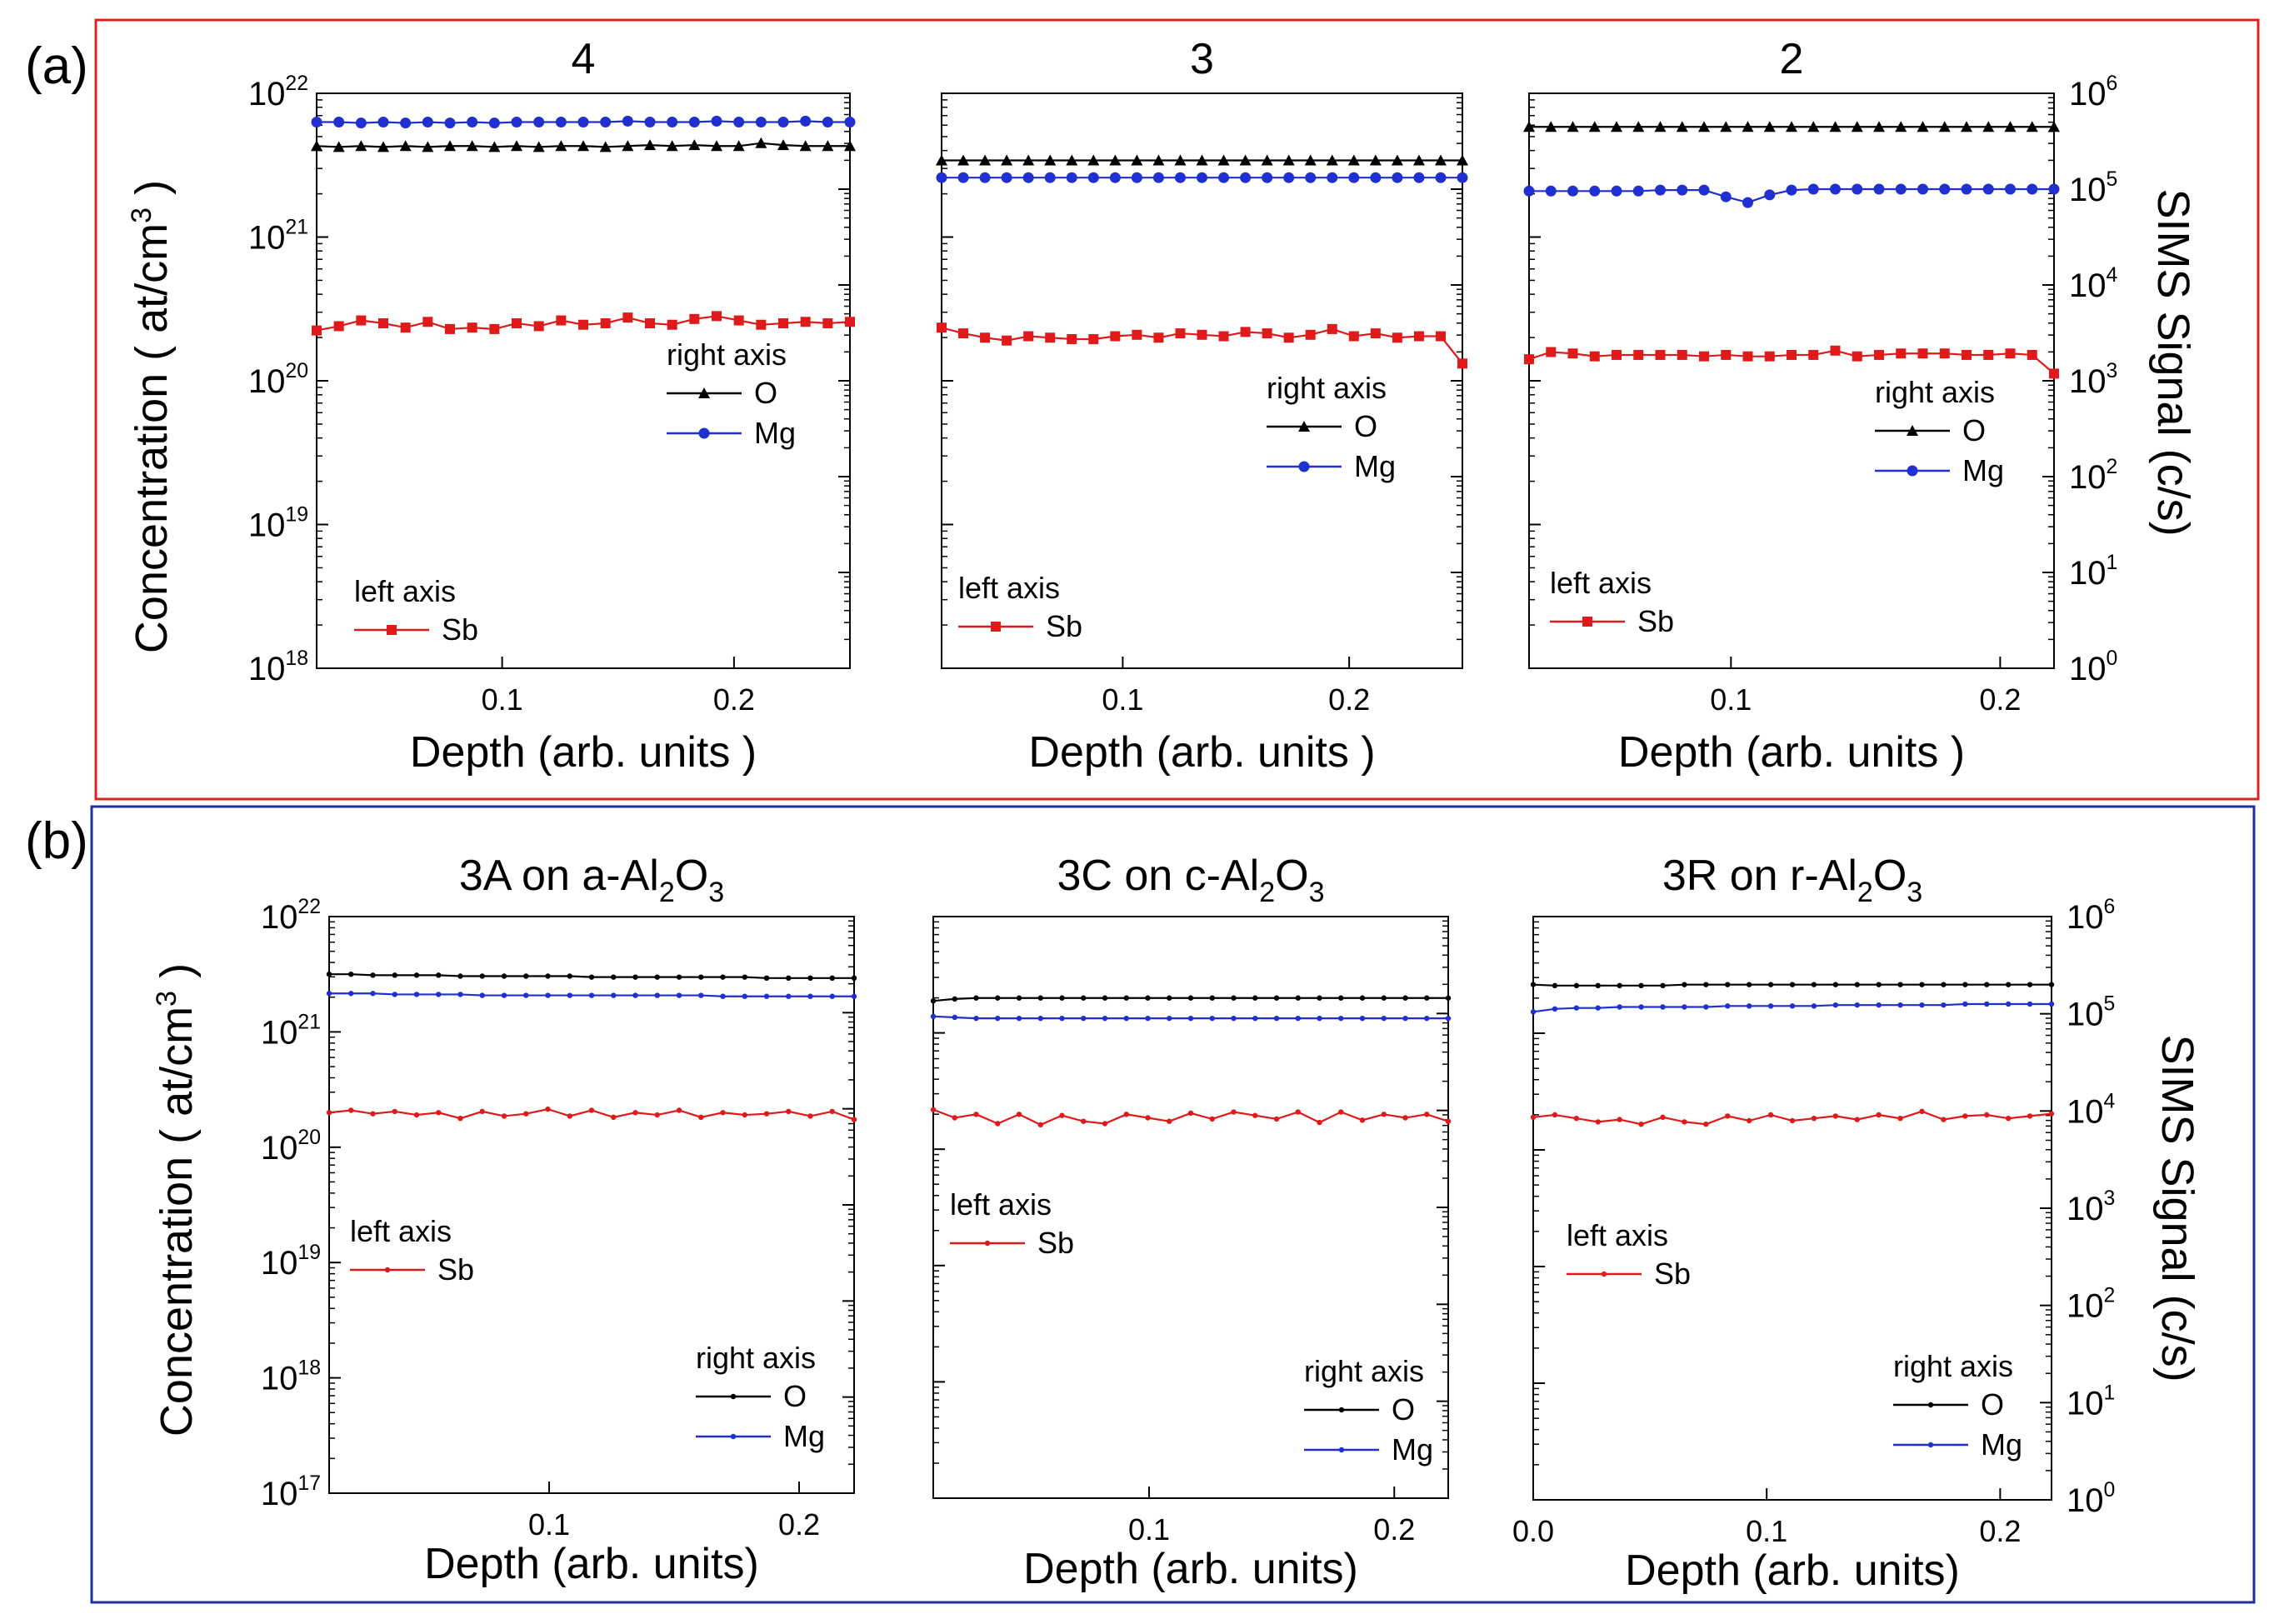 This screenshot has height=1624, width=2269. I want to click on legend-entry-O: O, so click(1974, 430).